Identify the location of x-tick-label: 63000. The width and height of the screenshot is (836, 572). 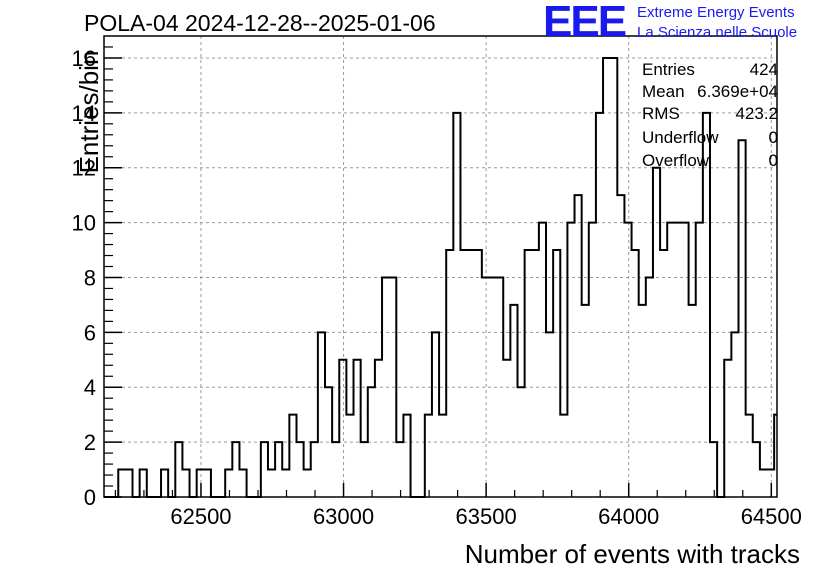
(343, 516).